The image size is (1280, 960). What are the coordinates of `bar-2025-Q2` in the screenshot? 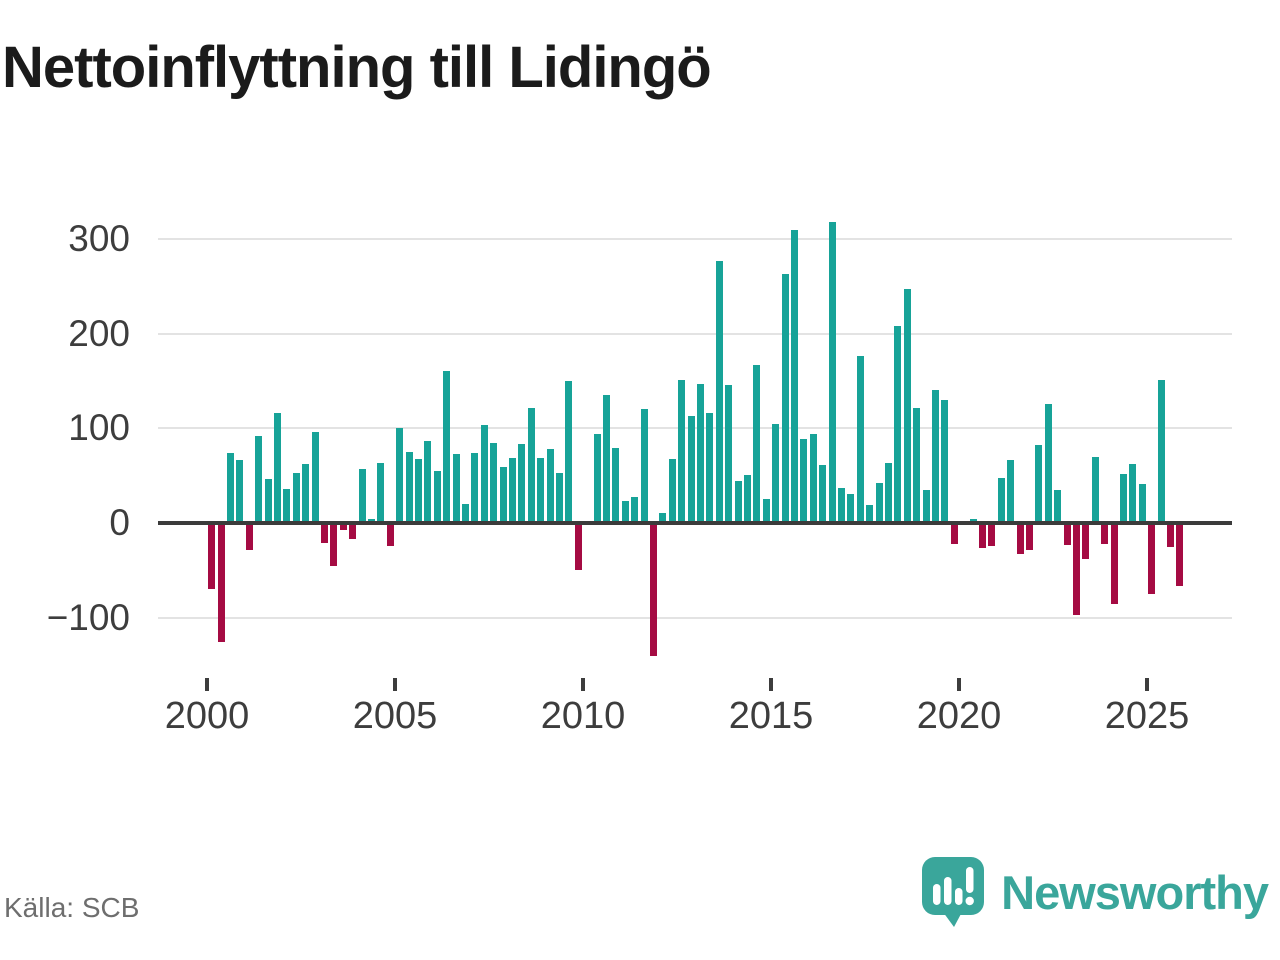 It's located at (1161, 451).